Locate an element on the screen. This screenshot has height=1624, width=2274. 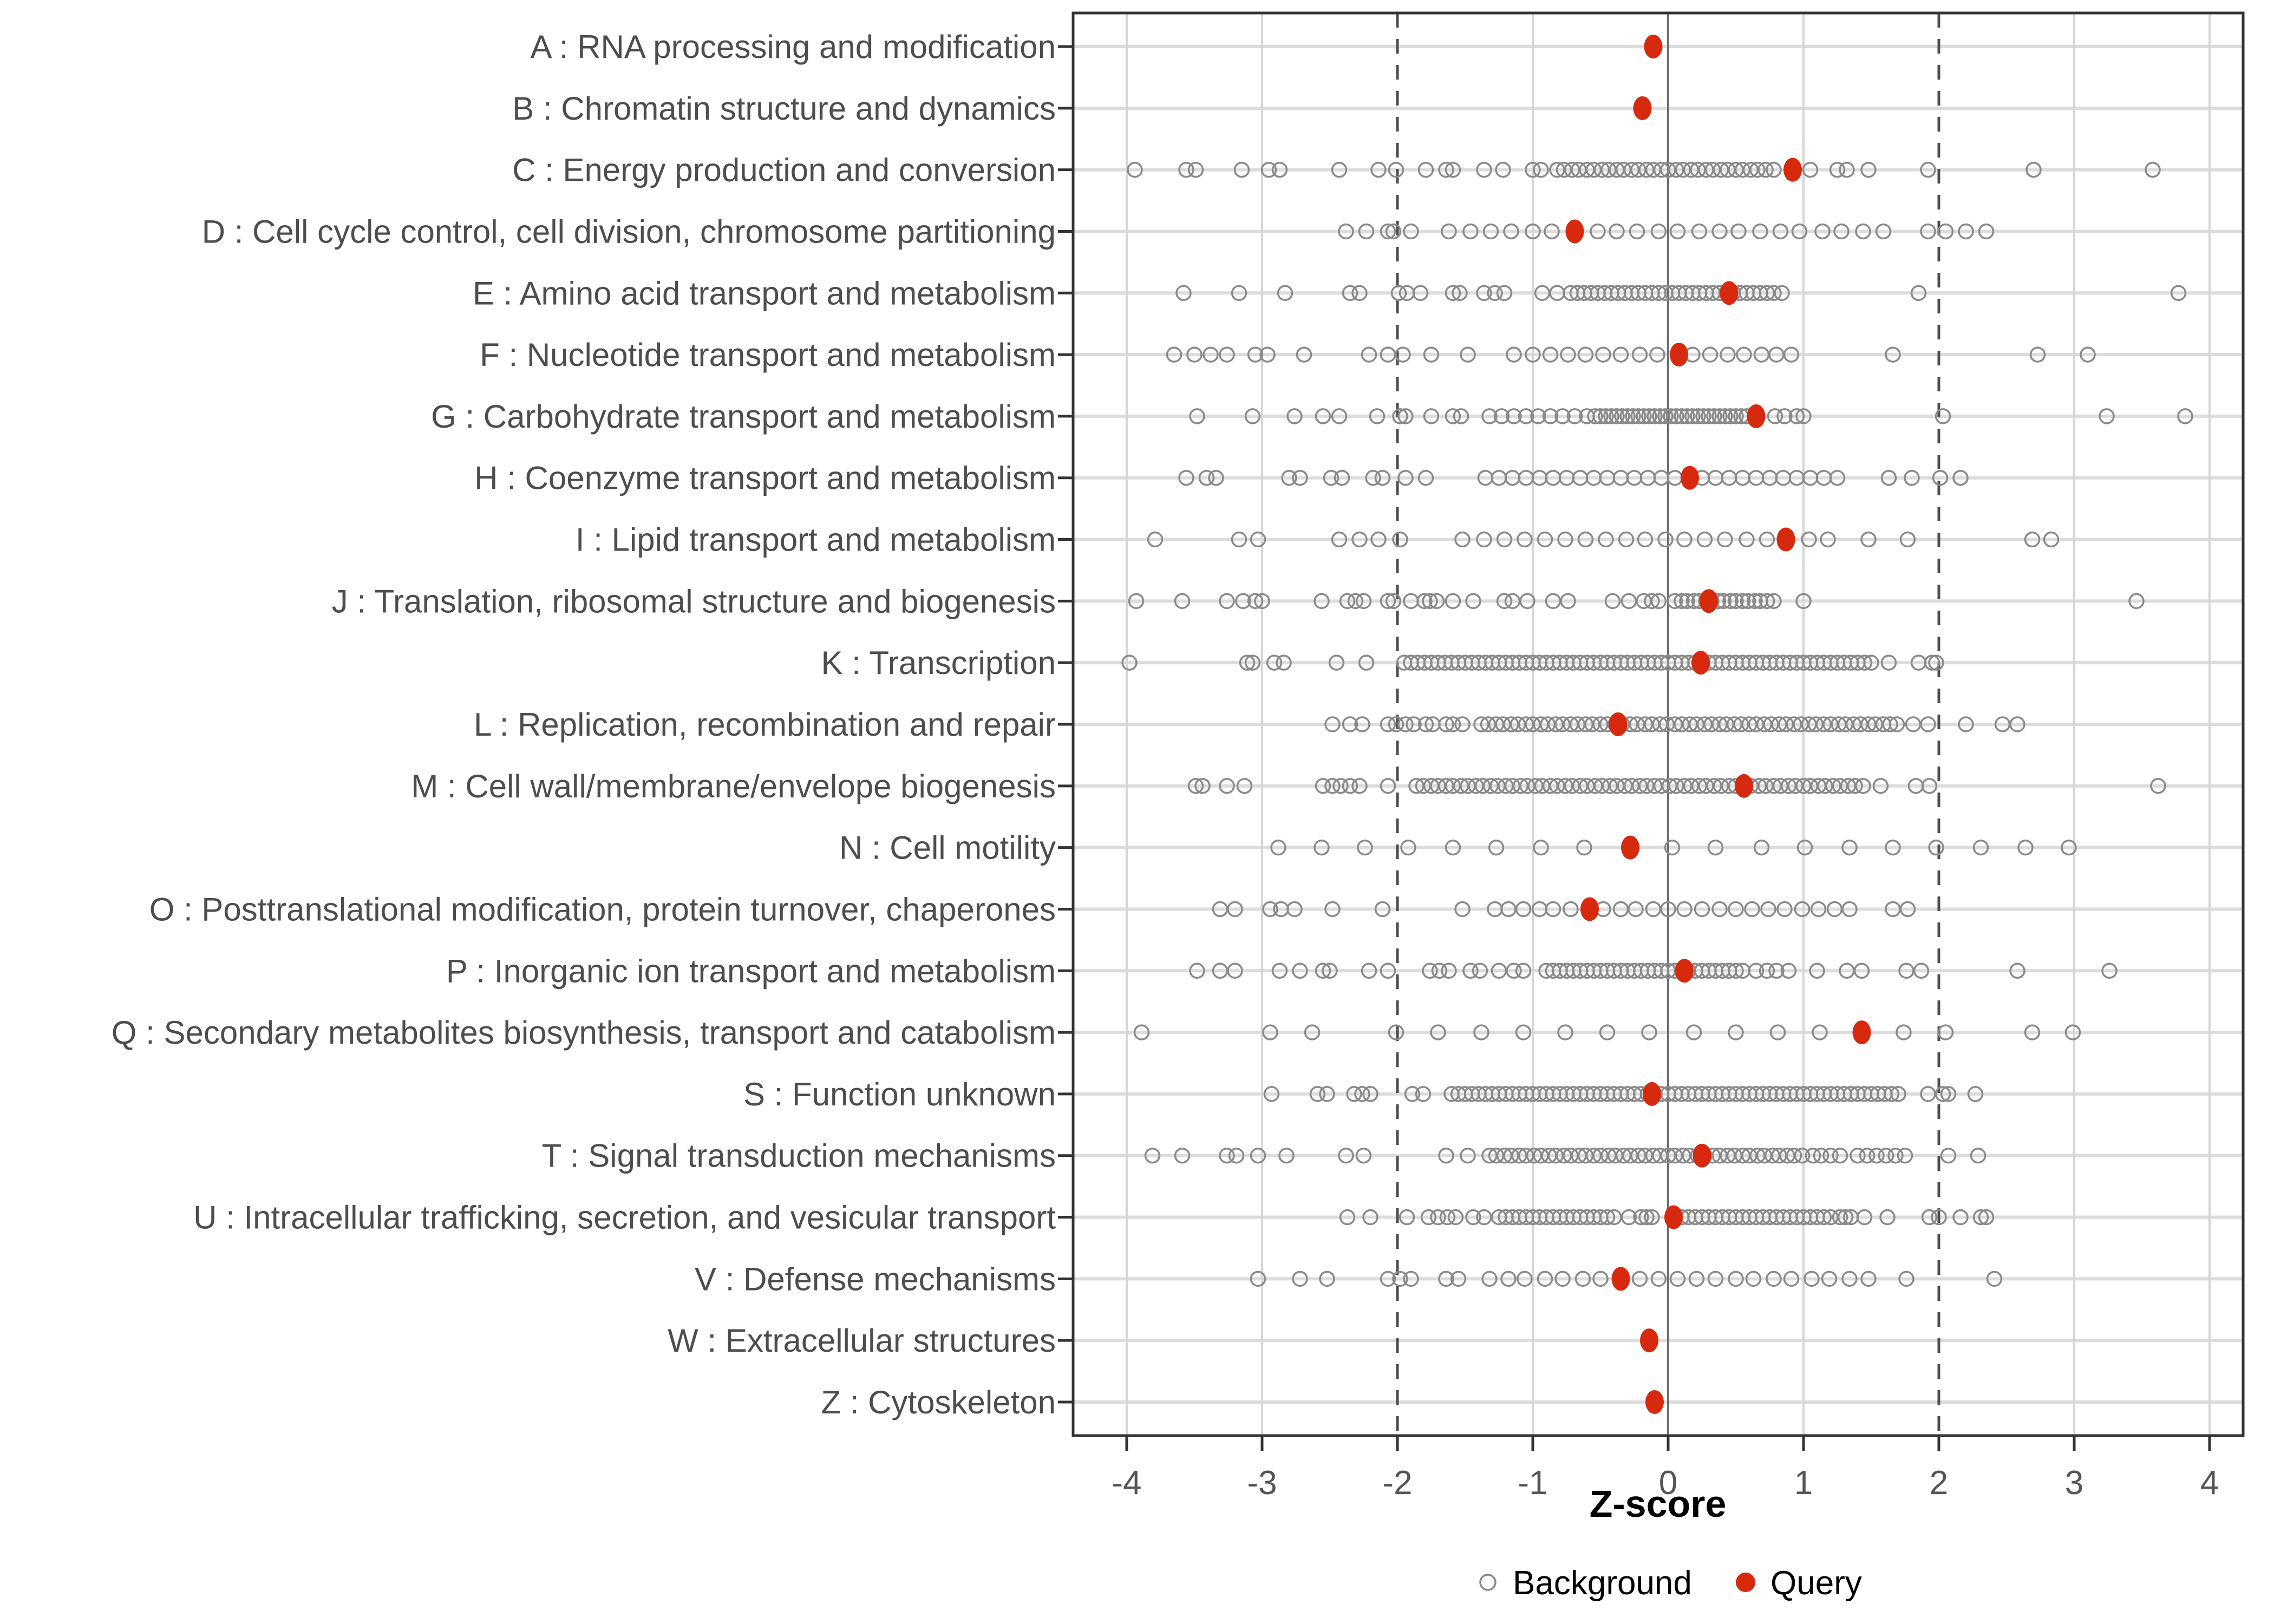
x-tick-label-2: 2 is located at coordinates (1939, 1483).